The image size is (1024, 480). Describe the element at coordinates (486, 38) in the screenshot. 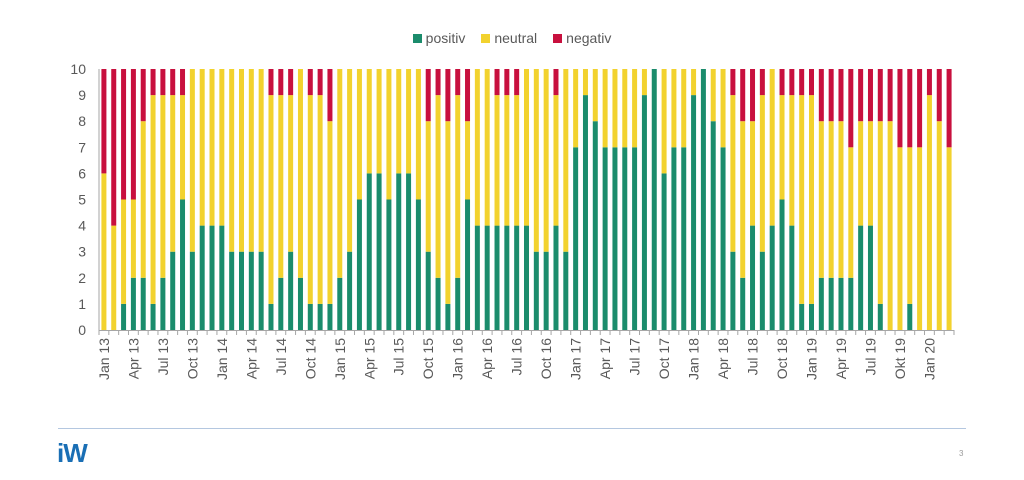

I see `legend-swatch-neutral` at that location.